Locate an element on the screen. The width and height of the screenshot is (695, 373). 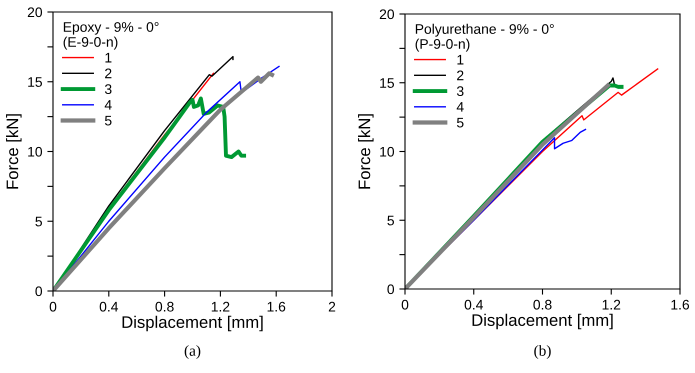
text: (a) is located at coordinates (192, 352).